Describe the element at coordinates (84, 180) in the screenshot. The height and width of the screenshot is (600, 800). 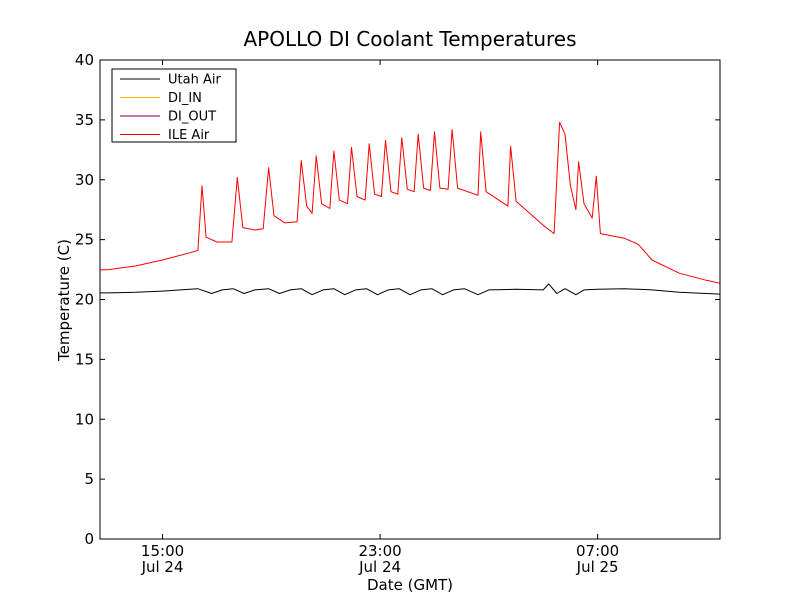
I see `y-tick-label: 30` at that location.